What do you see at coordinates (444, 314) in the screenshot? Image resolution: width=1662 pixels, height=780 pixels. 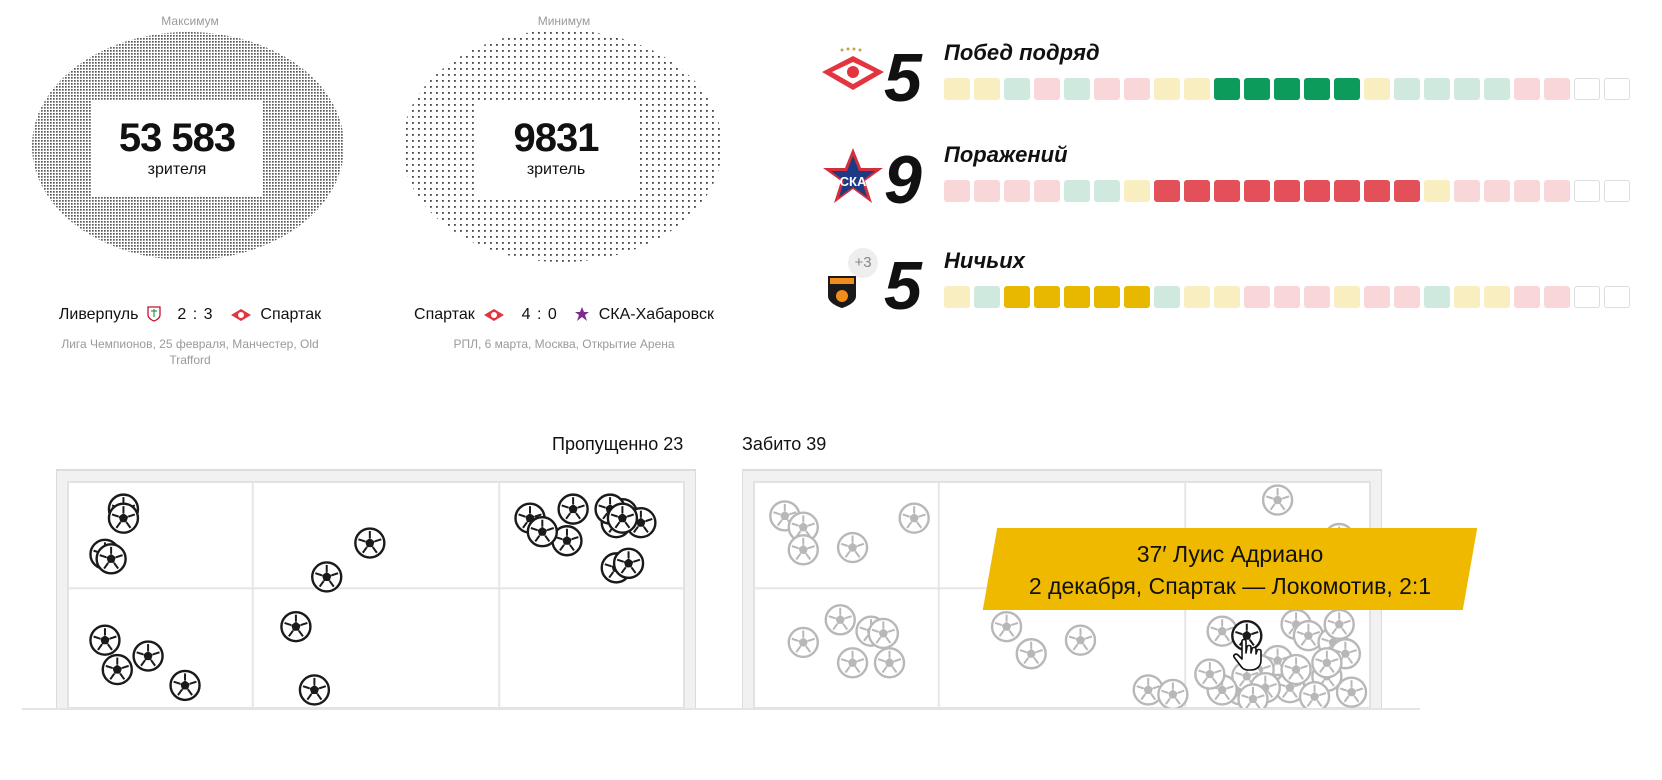 I see `home-team: Спартак` at bounding box center [444, 314].